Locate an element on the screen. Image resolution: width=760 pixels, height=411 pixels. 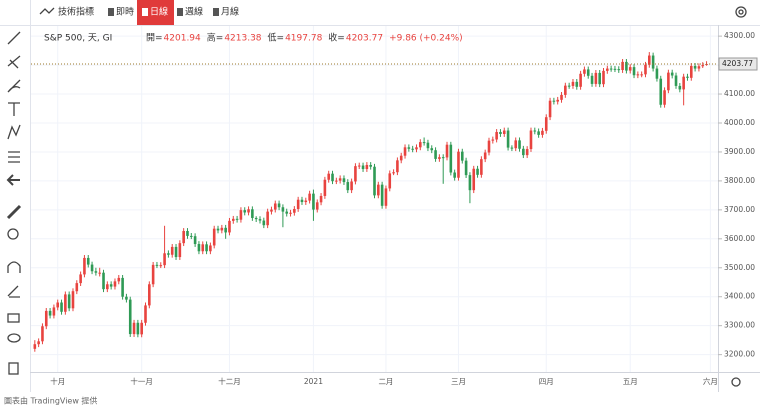
intraday-button: 即時 is located at coordinates (125, 12).